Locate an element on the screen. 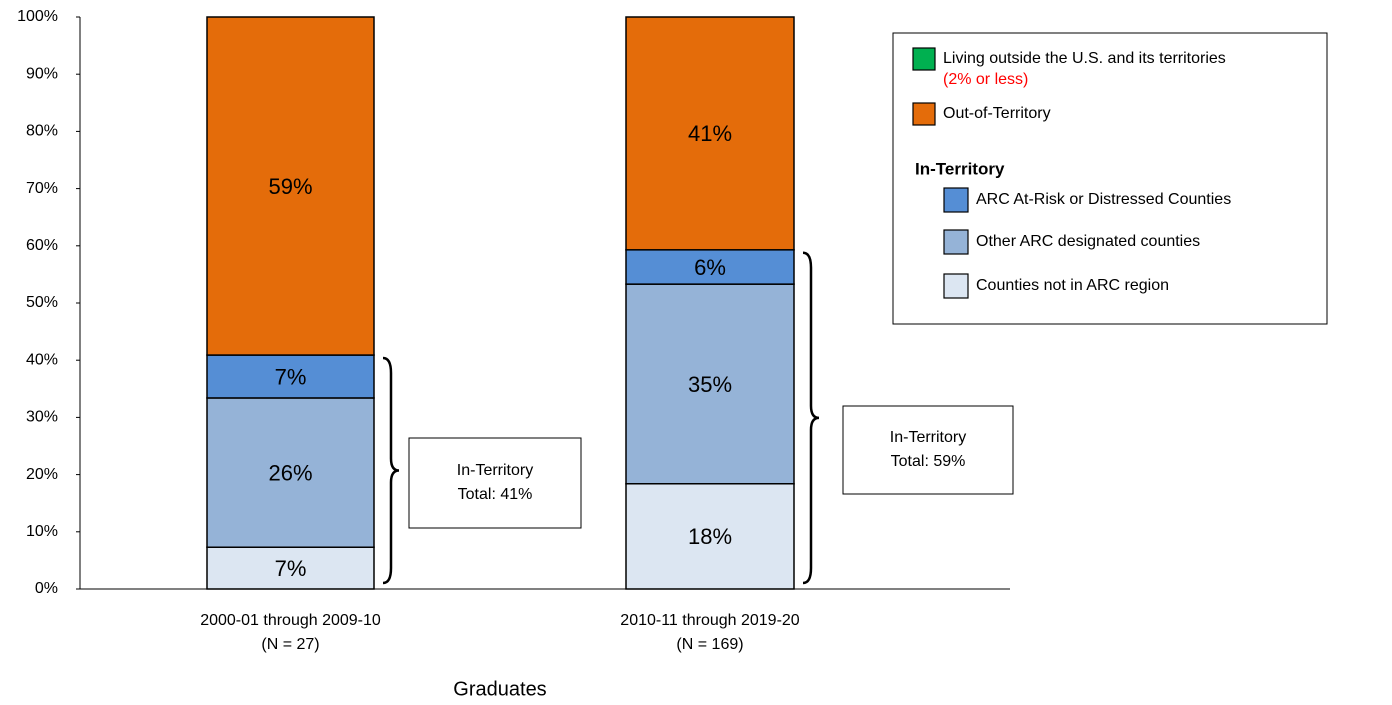  annotation-text: Total: 59% is located at coordinates (928, 461).